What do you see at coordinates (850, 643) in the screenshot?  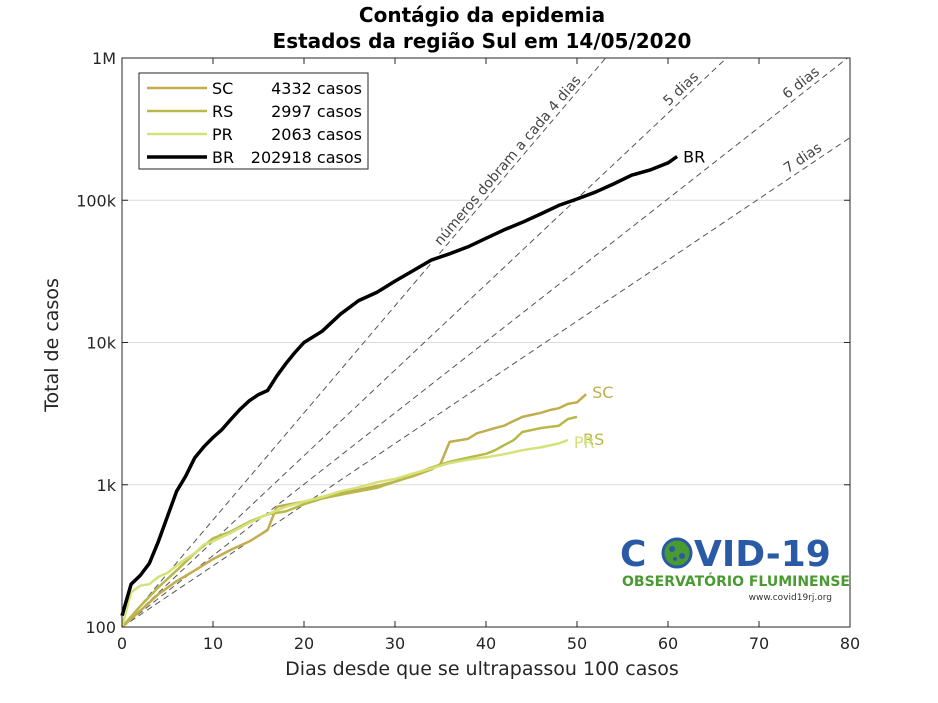 I see `x-tick-label: 80` at bounding box center [850, 643].